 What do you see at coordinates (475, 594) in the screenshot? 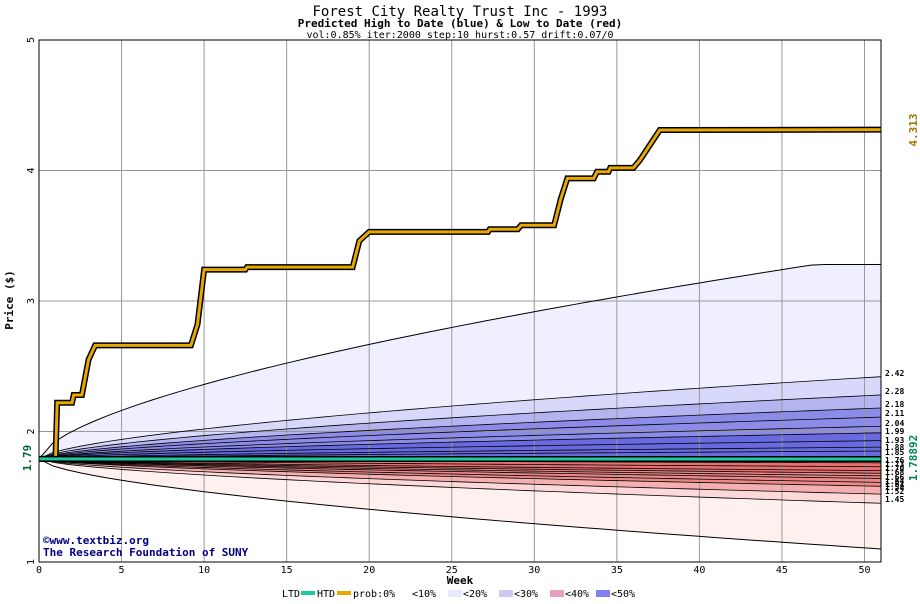
I see `legend-p20-label: <20%` at bounding box center [475, 594].